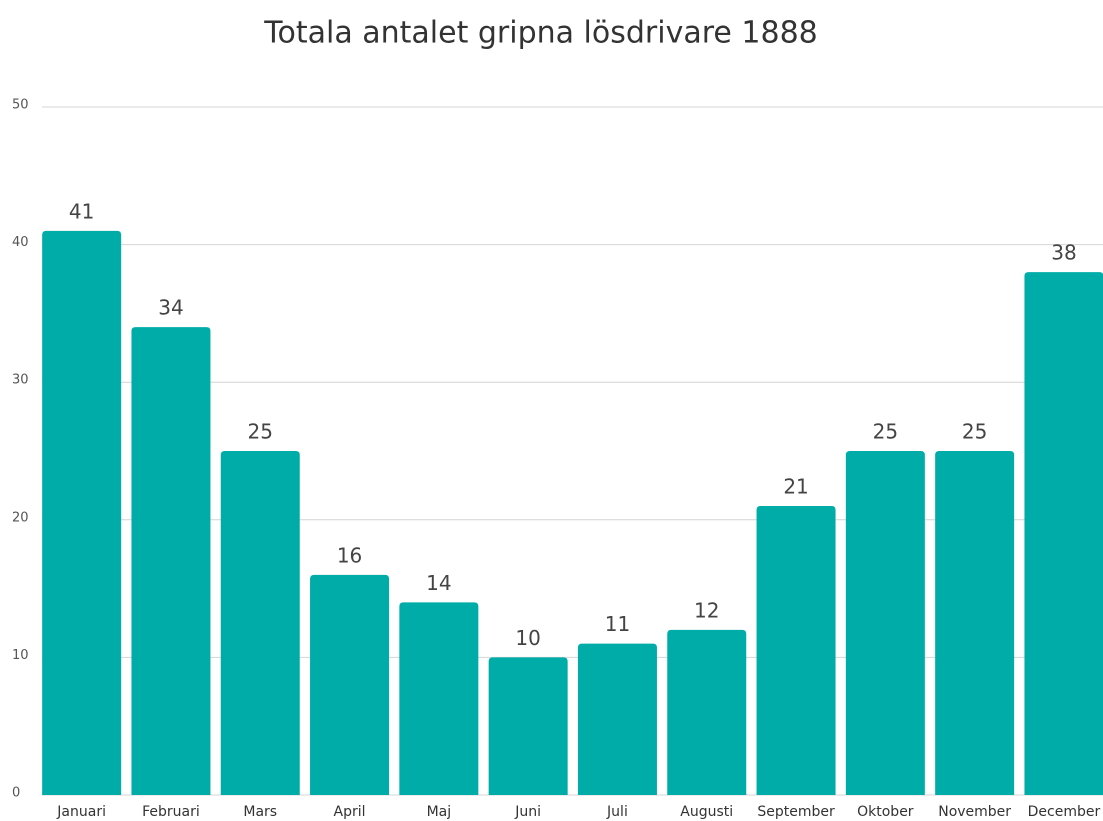 The height and width of the screenshot is (821, 1103). What do you see at coordinates (795, 487) in the screenshot?
I see `value-label: 21` at bounding box center [795, 487].